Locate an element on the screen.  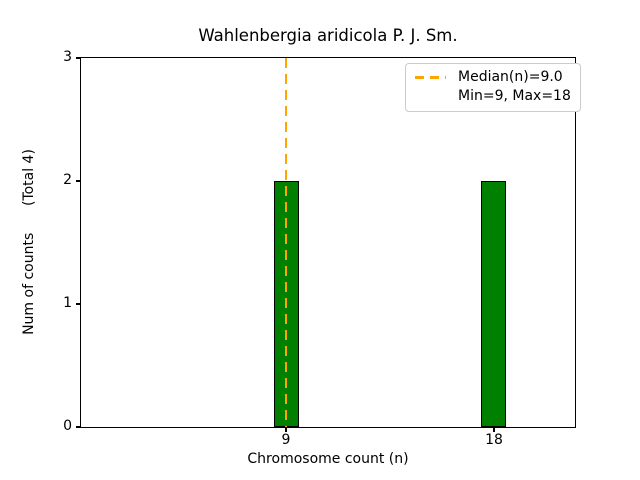
y-tick-label: 0 is located at coordinates (67, 426).